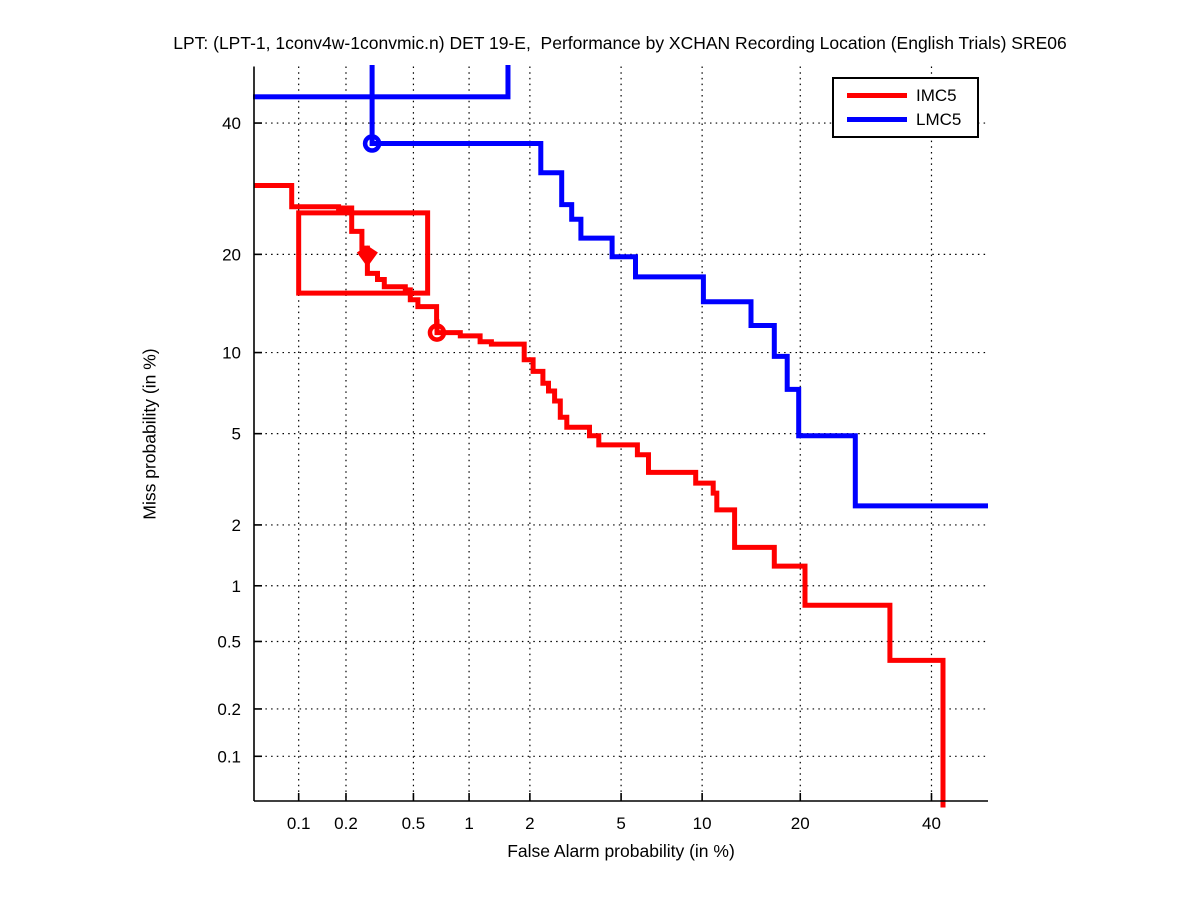 This screenshot has height=900, width=1201. I want to click on x-tick-label: 2, so click(529, 823).